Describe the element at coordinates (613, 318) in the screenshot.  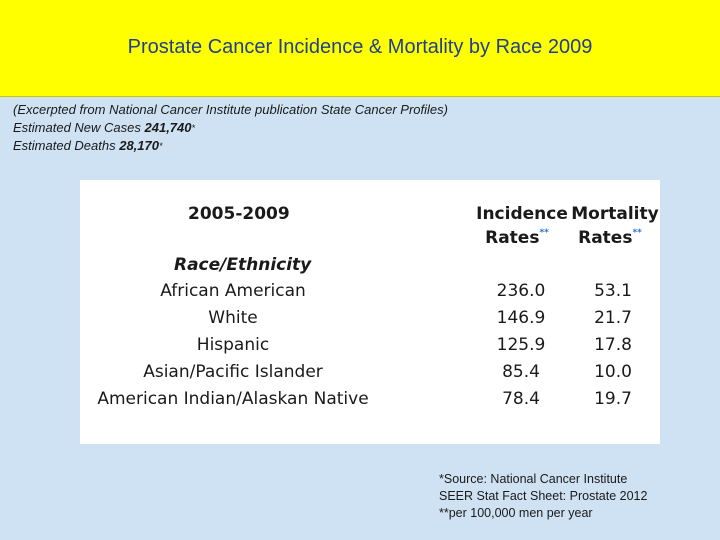
I see `mortality-cell: 21.7` at that location.